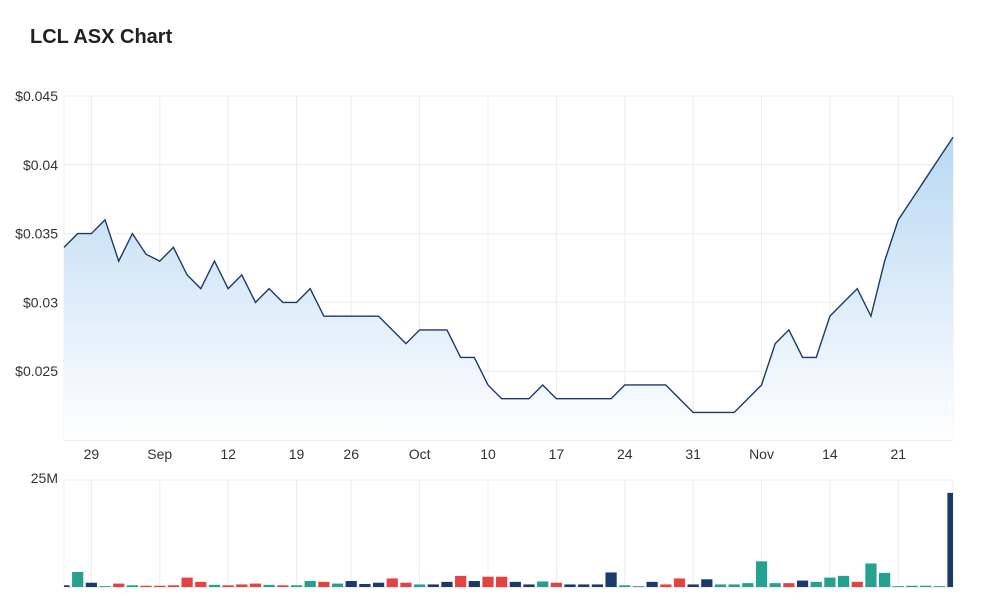  What do you see at coordinates (761, 454) in the screenshot?
I see `x-tick-label: Nov` at bounding box center [761, 454].